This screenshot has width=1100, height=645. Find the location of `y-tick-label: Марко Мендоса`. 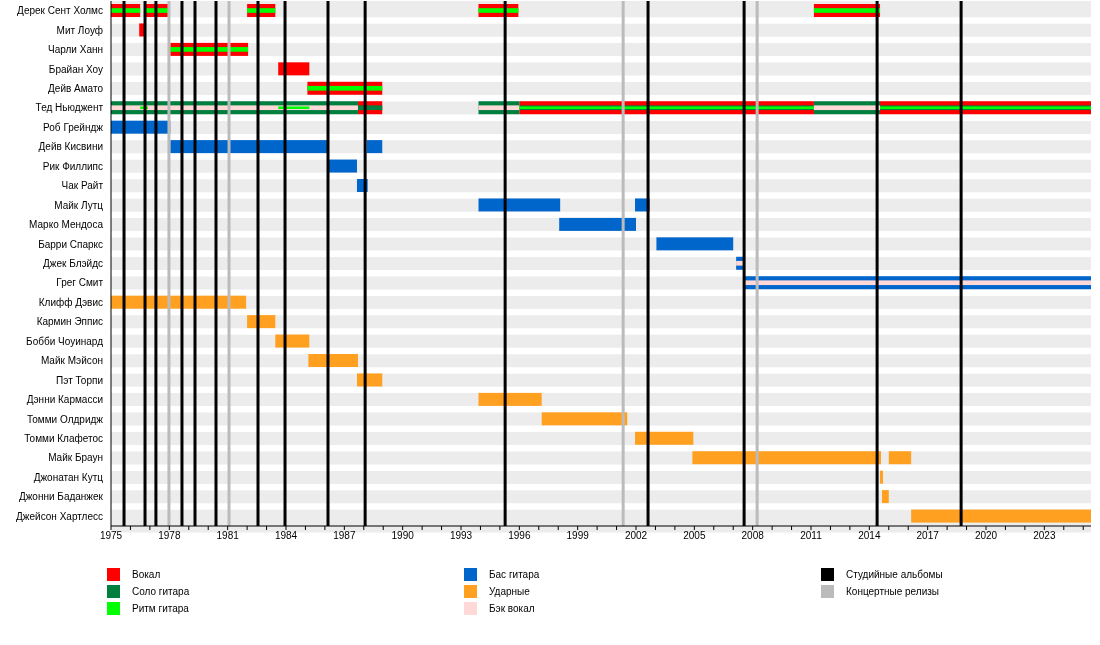

y-tick-label: Марко Мендоса is located at coordinates (66, 225).